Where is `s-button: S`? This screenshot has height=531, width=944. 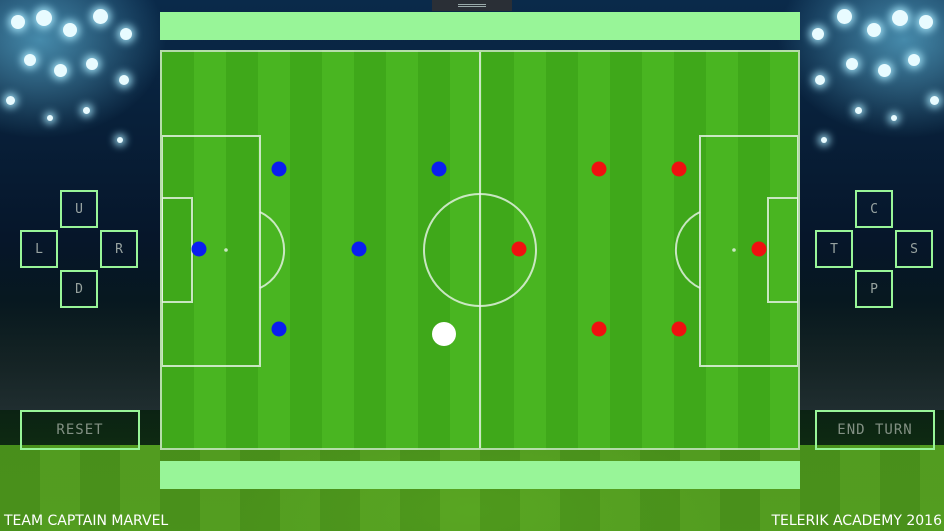
s-button: S is located at coordinates (914, 249).